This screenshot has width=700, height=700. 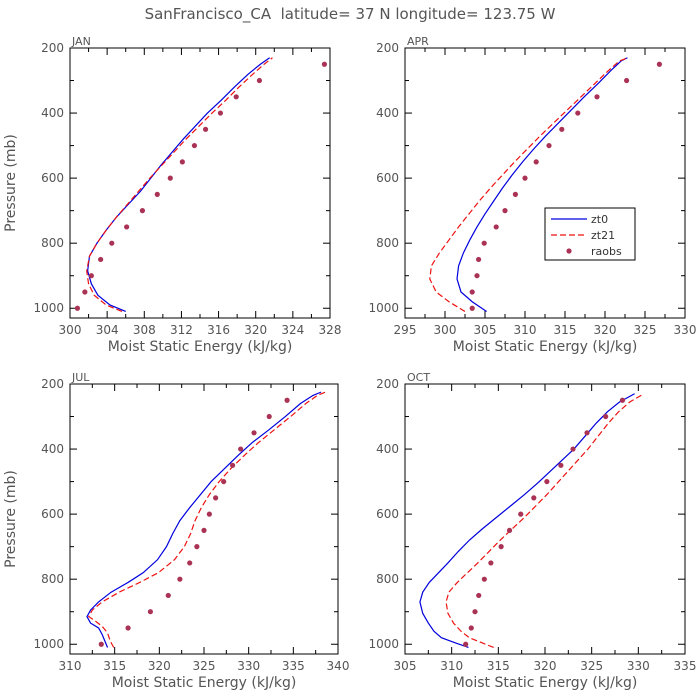 What do you see at coordinates (330, 330) in the screenshot?
I see `x-tick-label: 328` at bounding box center [330, 330].